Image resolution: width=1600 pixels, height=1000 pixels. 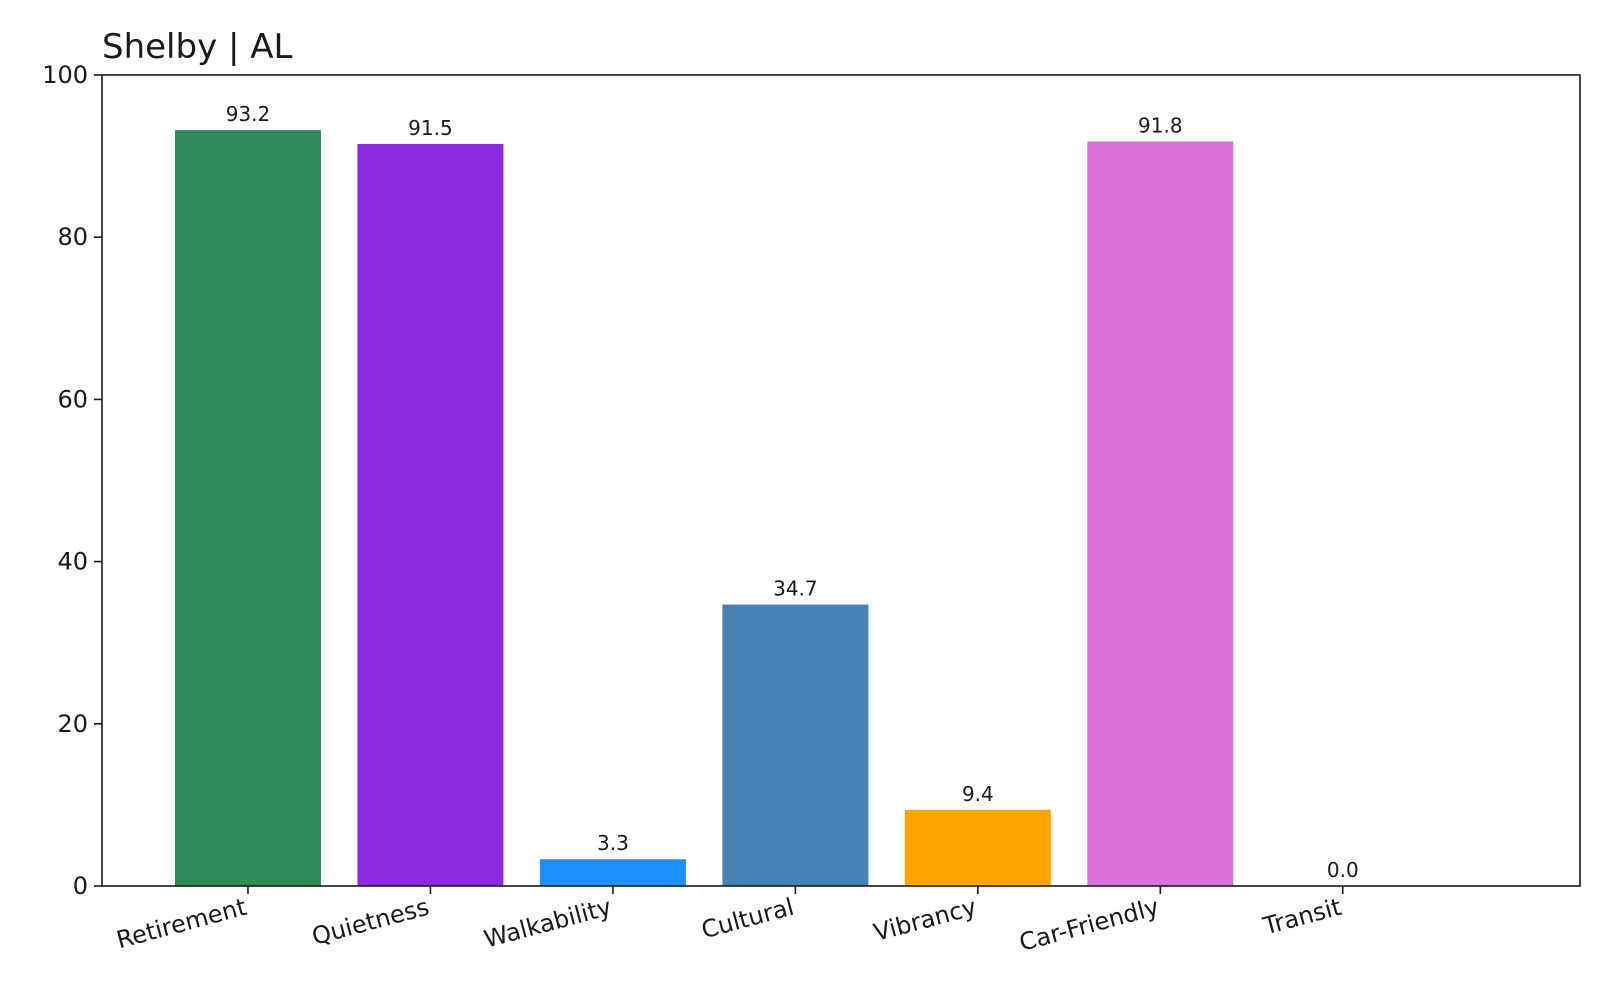 What do you see at coordinates (747, 919) in the screenshot?
I see `x-tick-label-cultural: Cultural` at bounding box center [747, 919].